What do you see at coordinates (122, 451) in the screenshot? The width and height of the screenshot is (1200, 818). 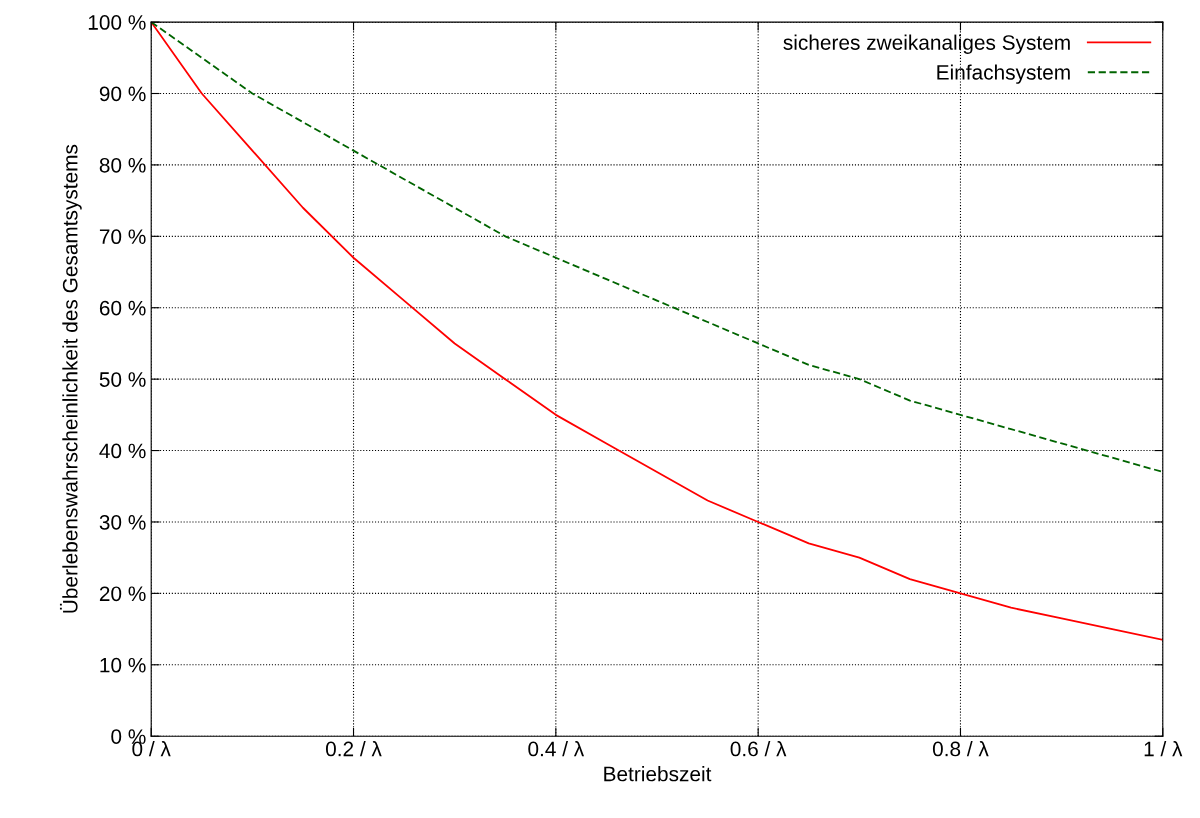 I see `y-tick-label: 40 %` at bounding box center [122, 451].